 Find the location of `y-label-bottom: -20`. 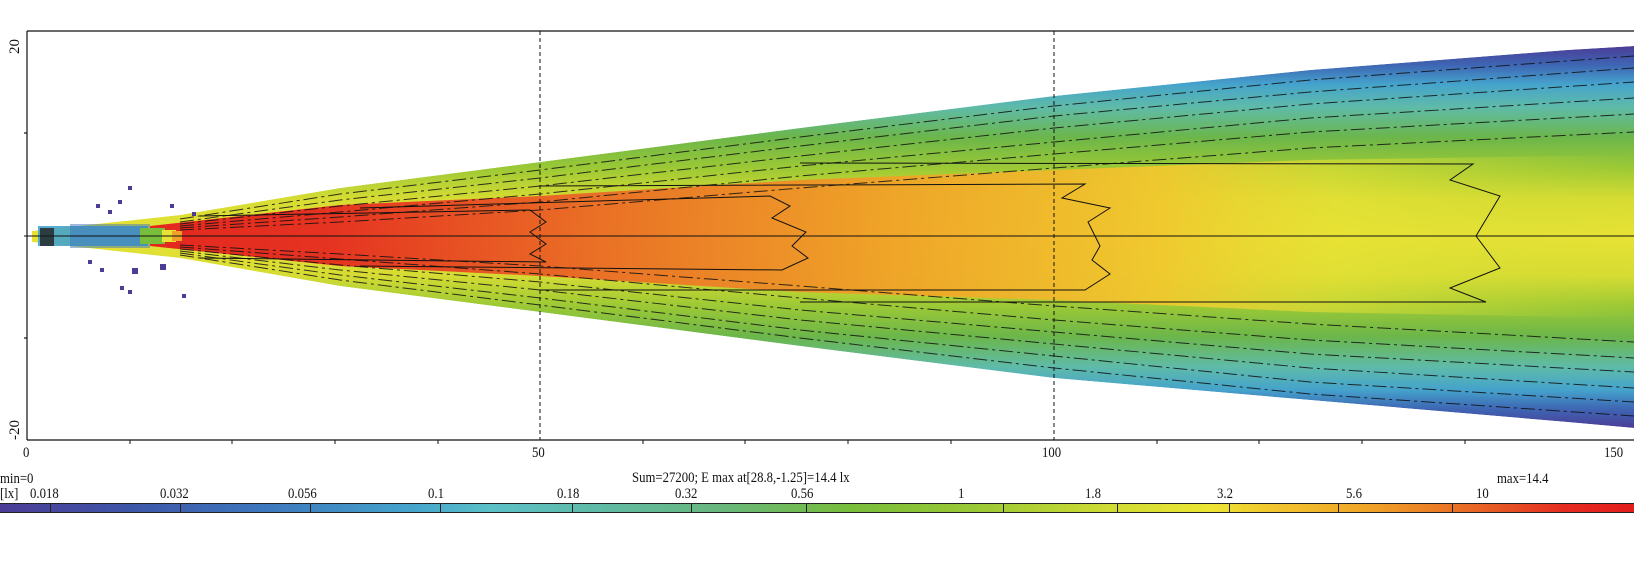

y-label-bottom: -20 is located at coordinates (15, 430).